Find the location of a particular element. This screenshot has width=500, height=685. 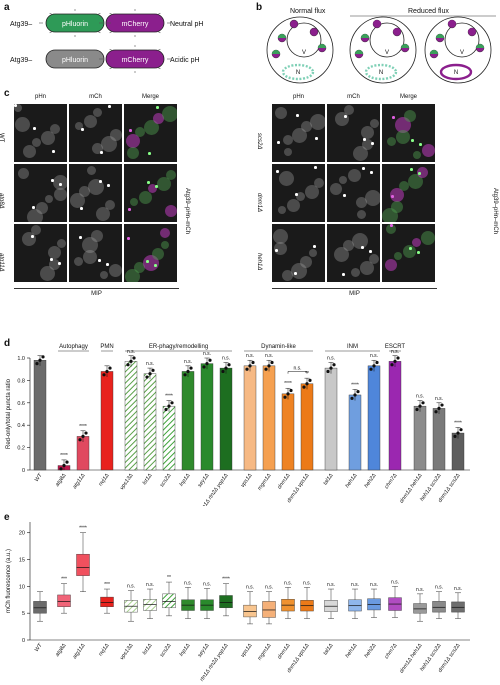

row-label: WT is located at coordinates (2, 138).